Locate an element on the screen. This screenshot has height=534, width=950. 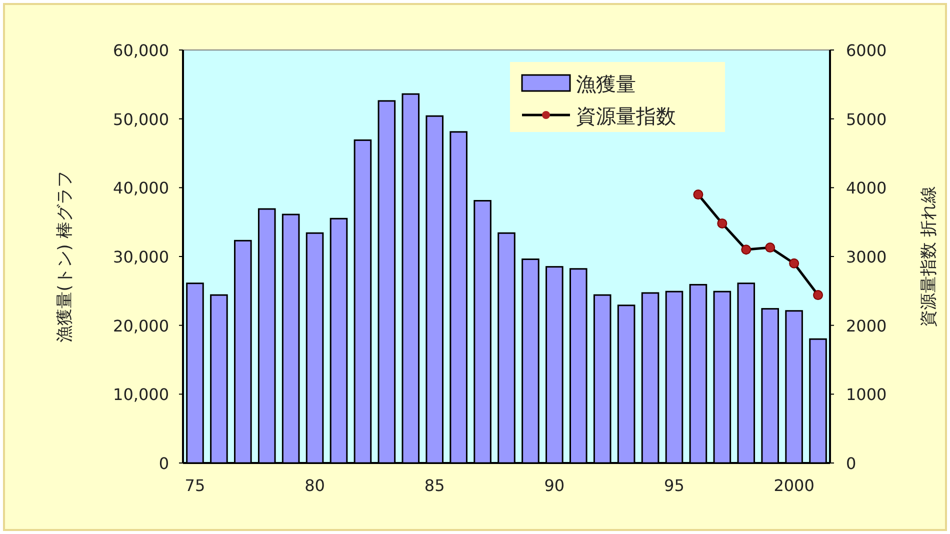
y2-tick-label: 6000 is located at coordinates (866, 50).